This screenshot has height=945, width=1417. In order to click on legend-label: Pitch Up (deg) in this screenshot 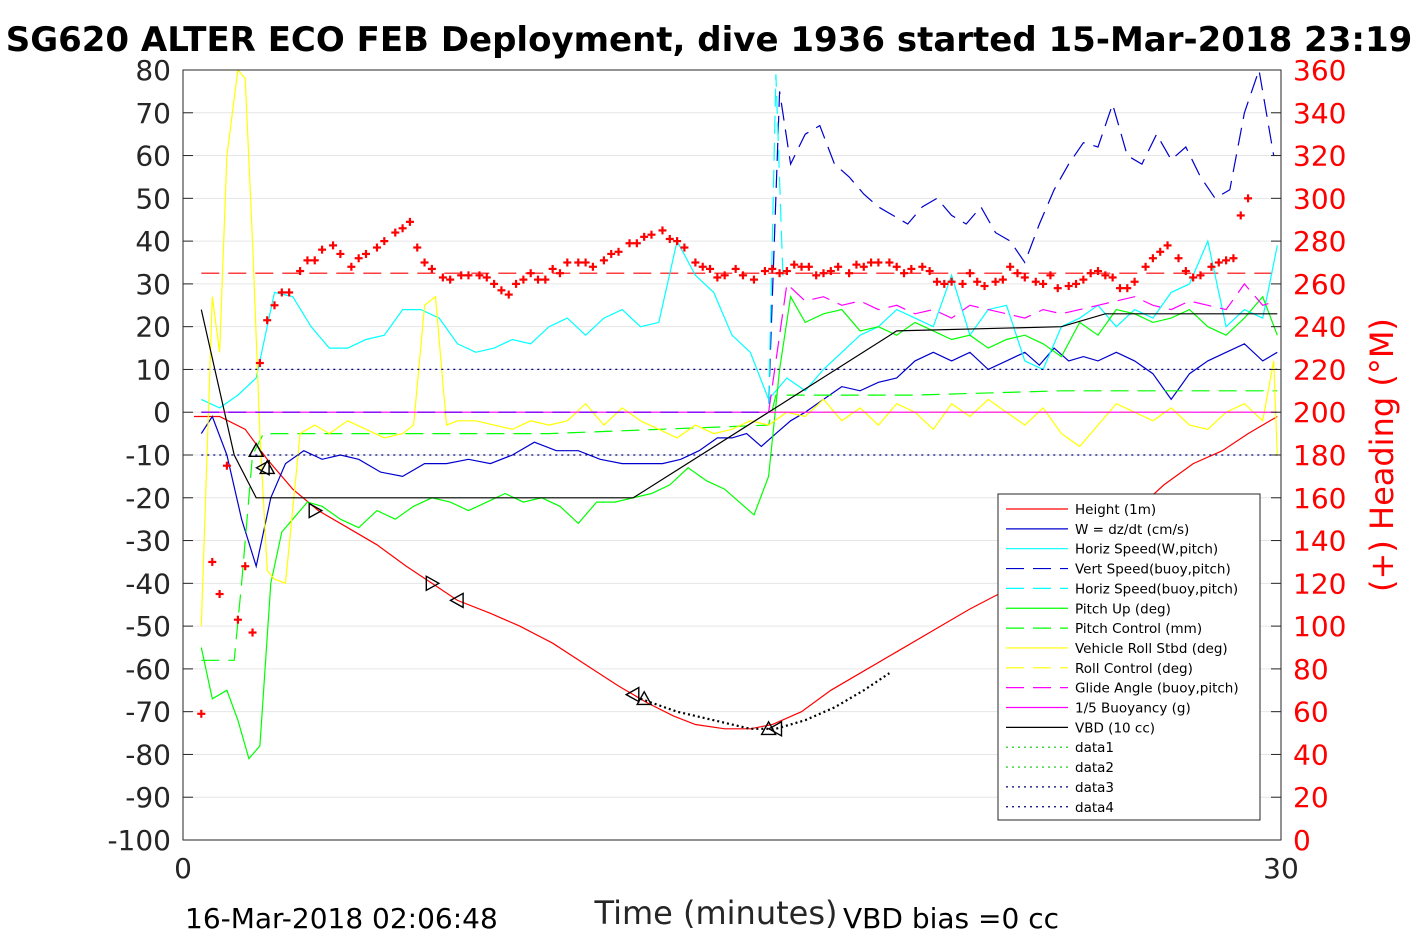, I will do `click(1123, 609)`.